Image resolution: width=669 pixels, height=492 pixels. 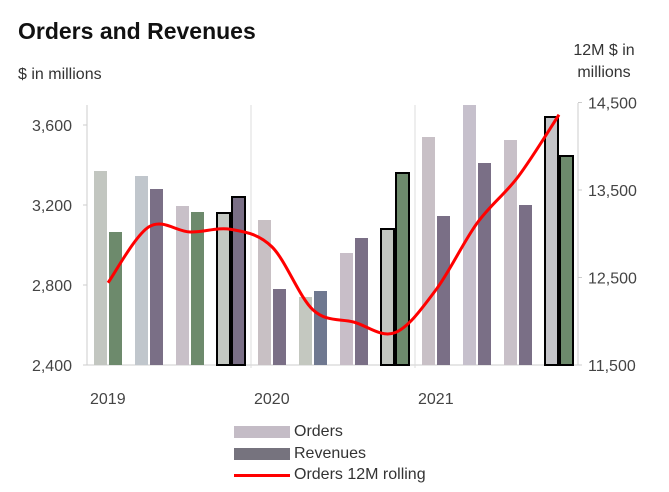 I want to click on legend-swatch-revenues, so click(x=262, y=454).